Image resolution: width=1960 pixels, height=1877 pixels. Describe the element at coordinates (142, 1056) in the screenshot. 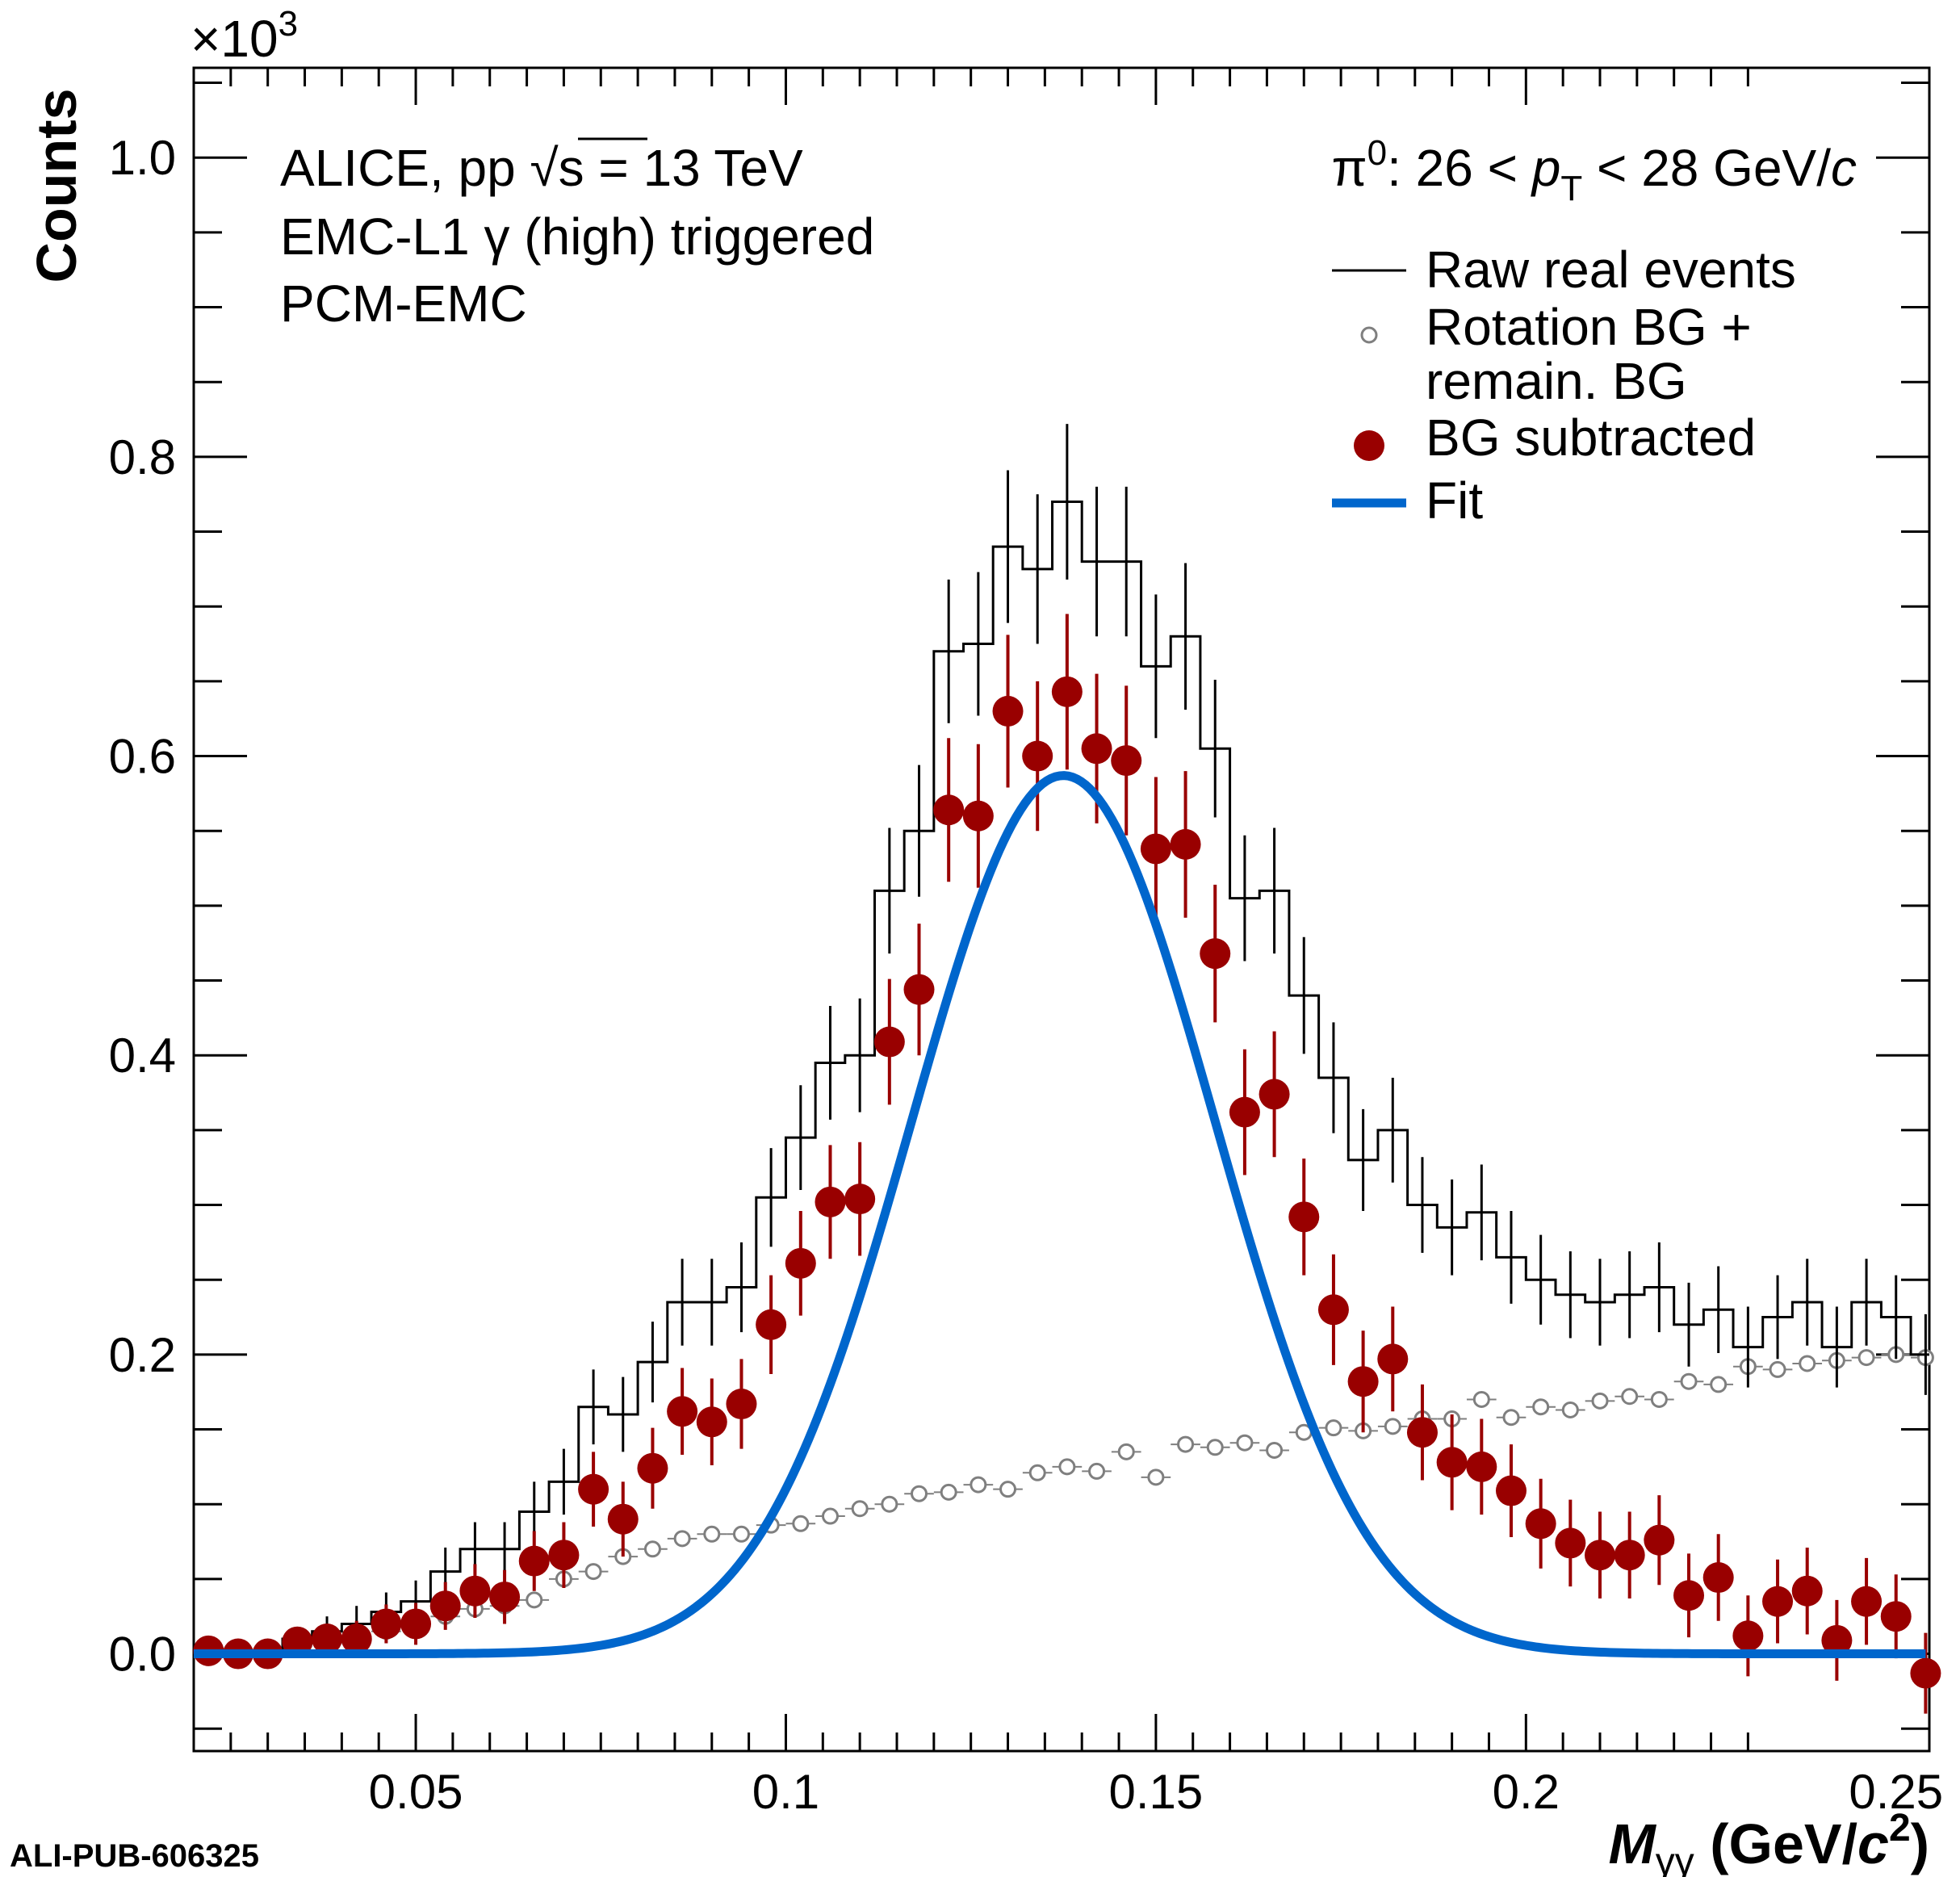

I see `y-tick-label: 0.4` at that location.